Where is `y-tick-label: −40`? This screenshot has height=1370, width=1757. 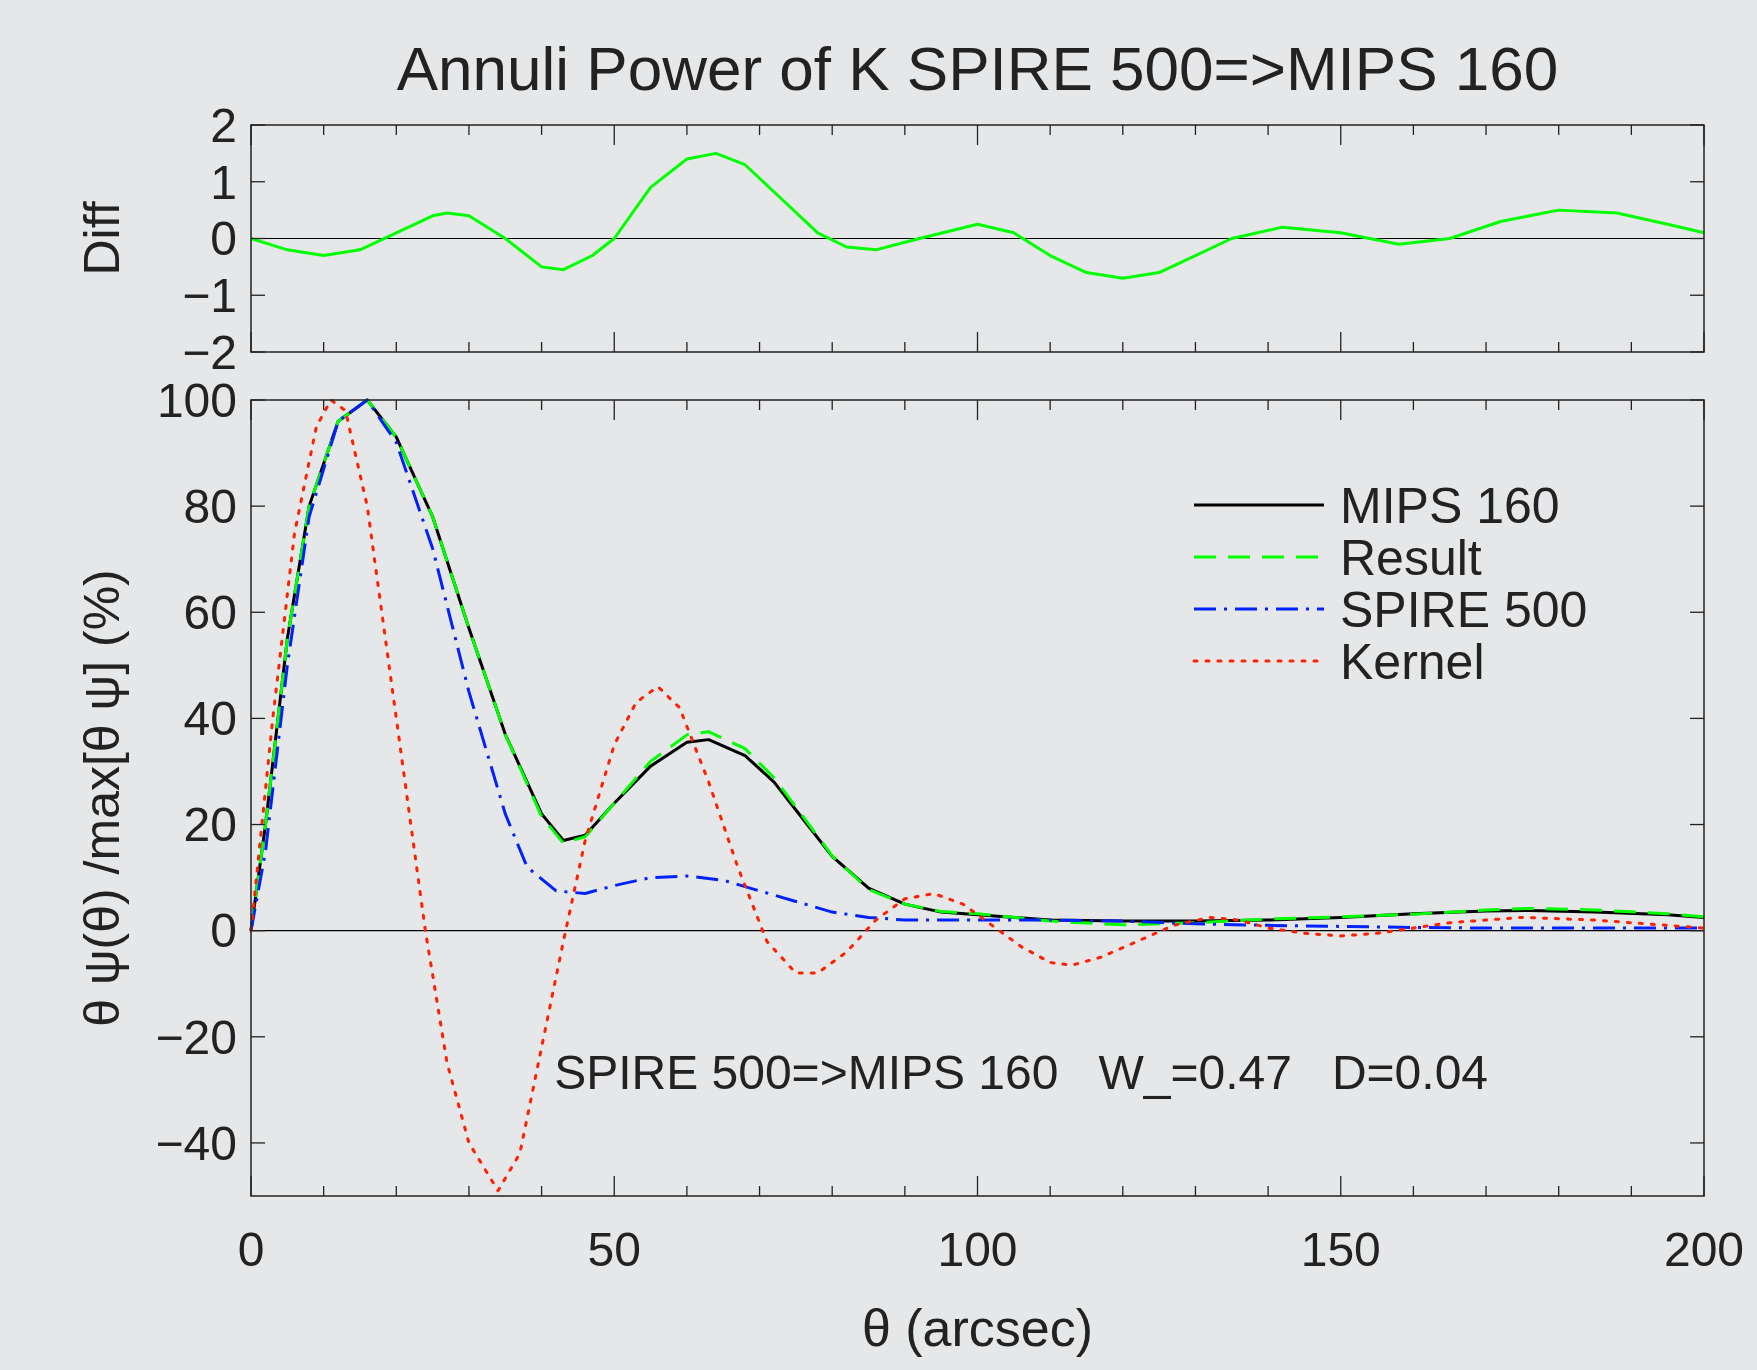
y-tick-label: −40 is located at coordinates (196, 1143).